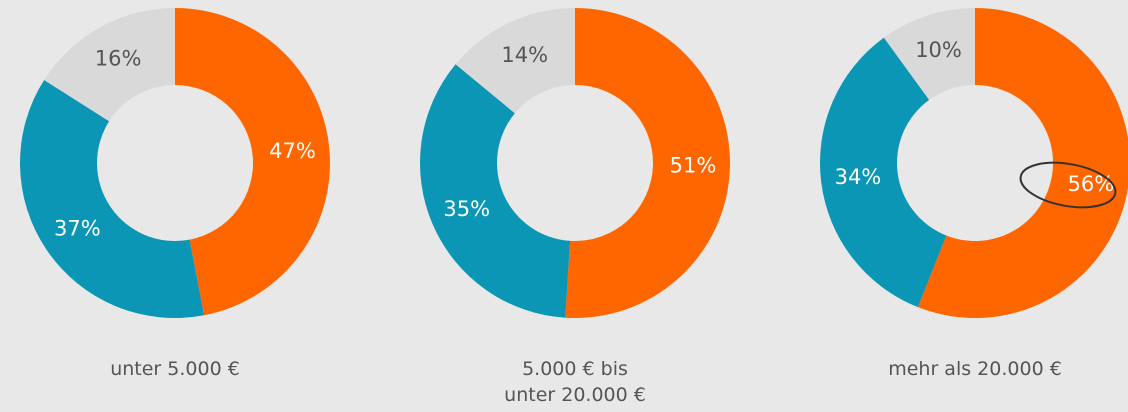 The image size is (1128, 412). What do you see at coordinates (938, 50) in the screenshot?
I see `data-label: 10%` at bounding box center [938, 50].